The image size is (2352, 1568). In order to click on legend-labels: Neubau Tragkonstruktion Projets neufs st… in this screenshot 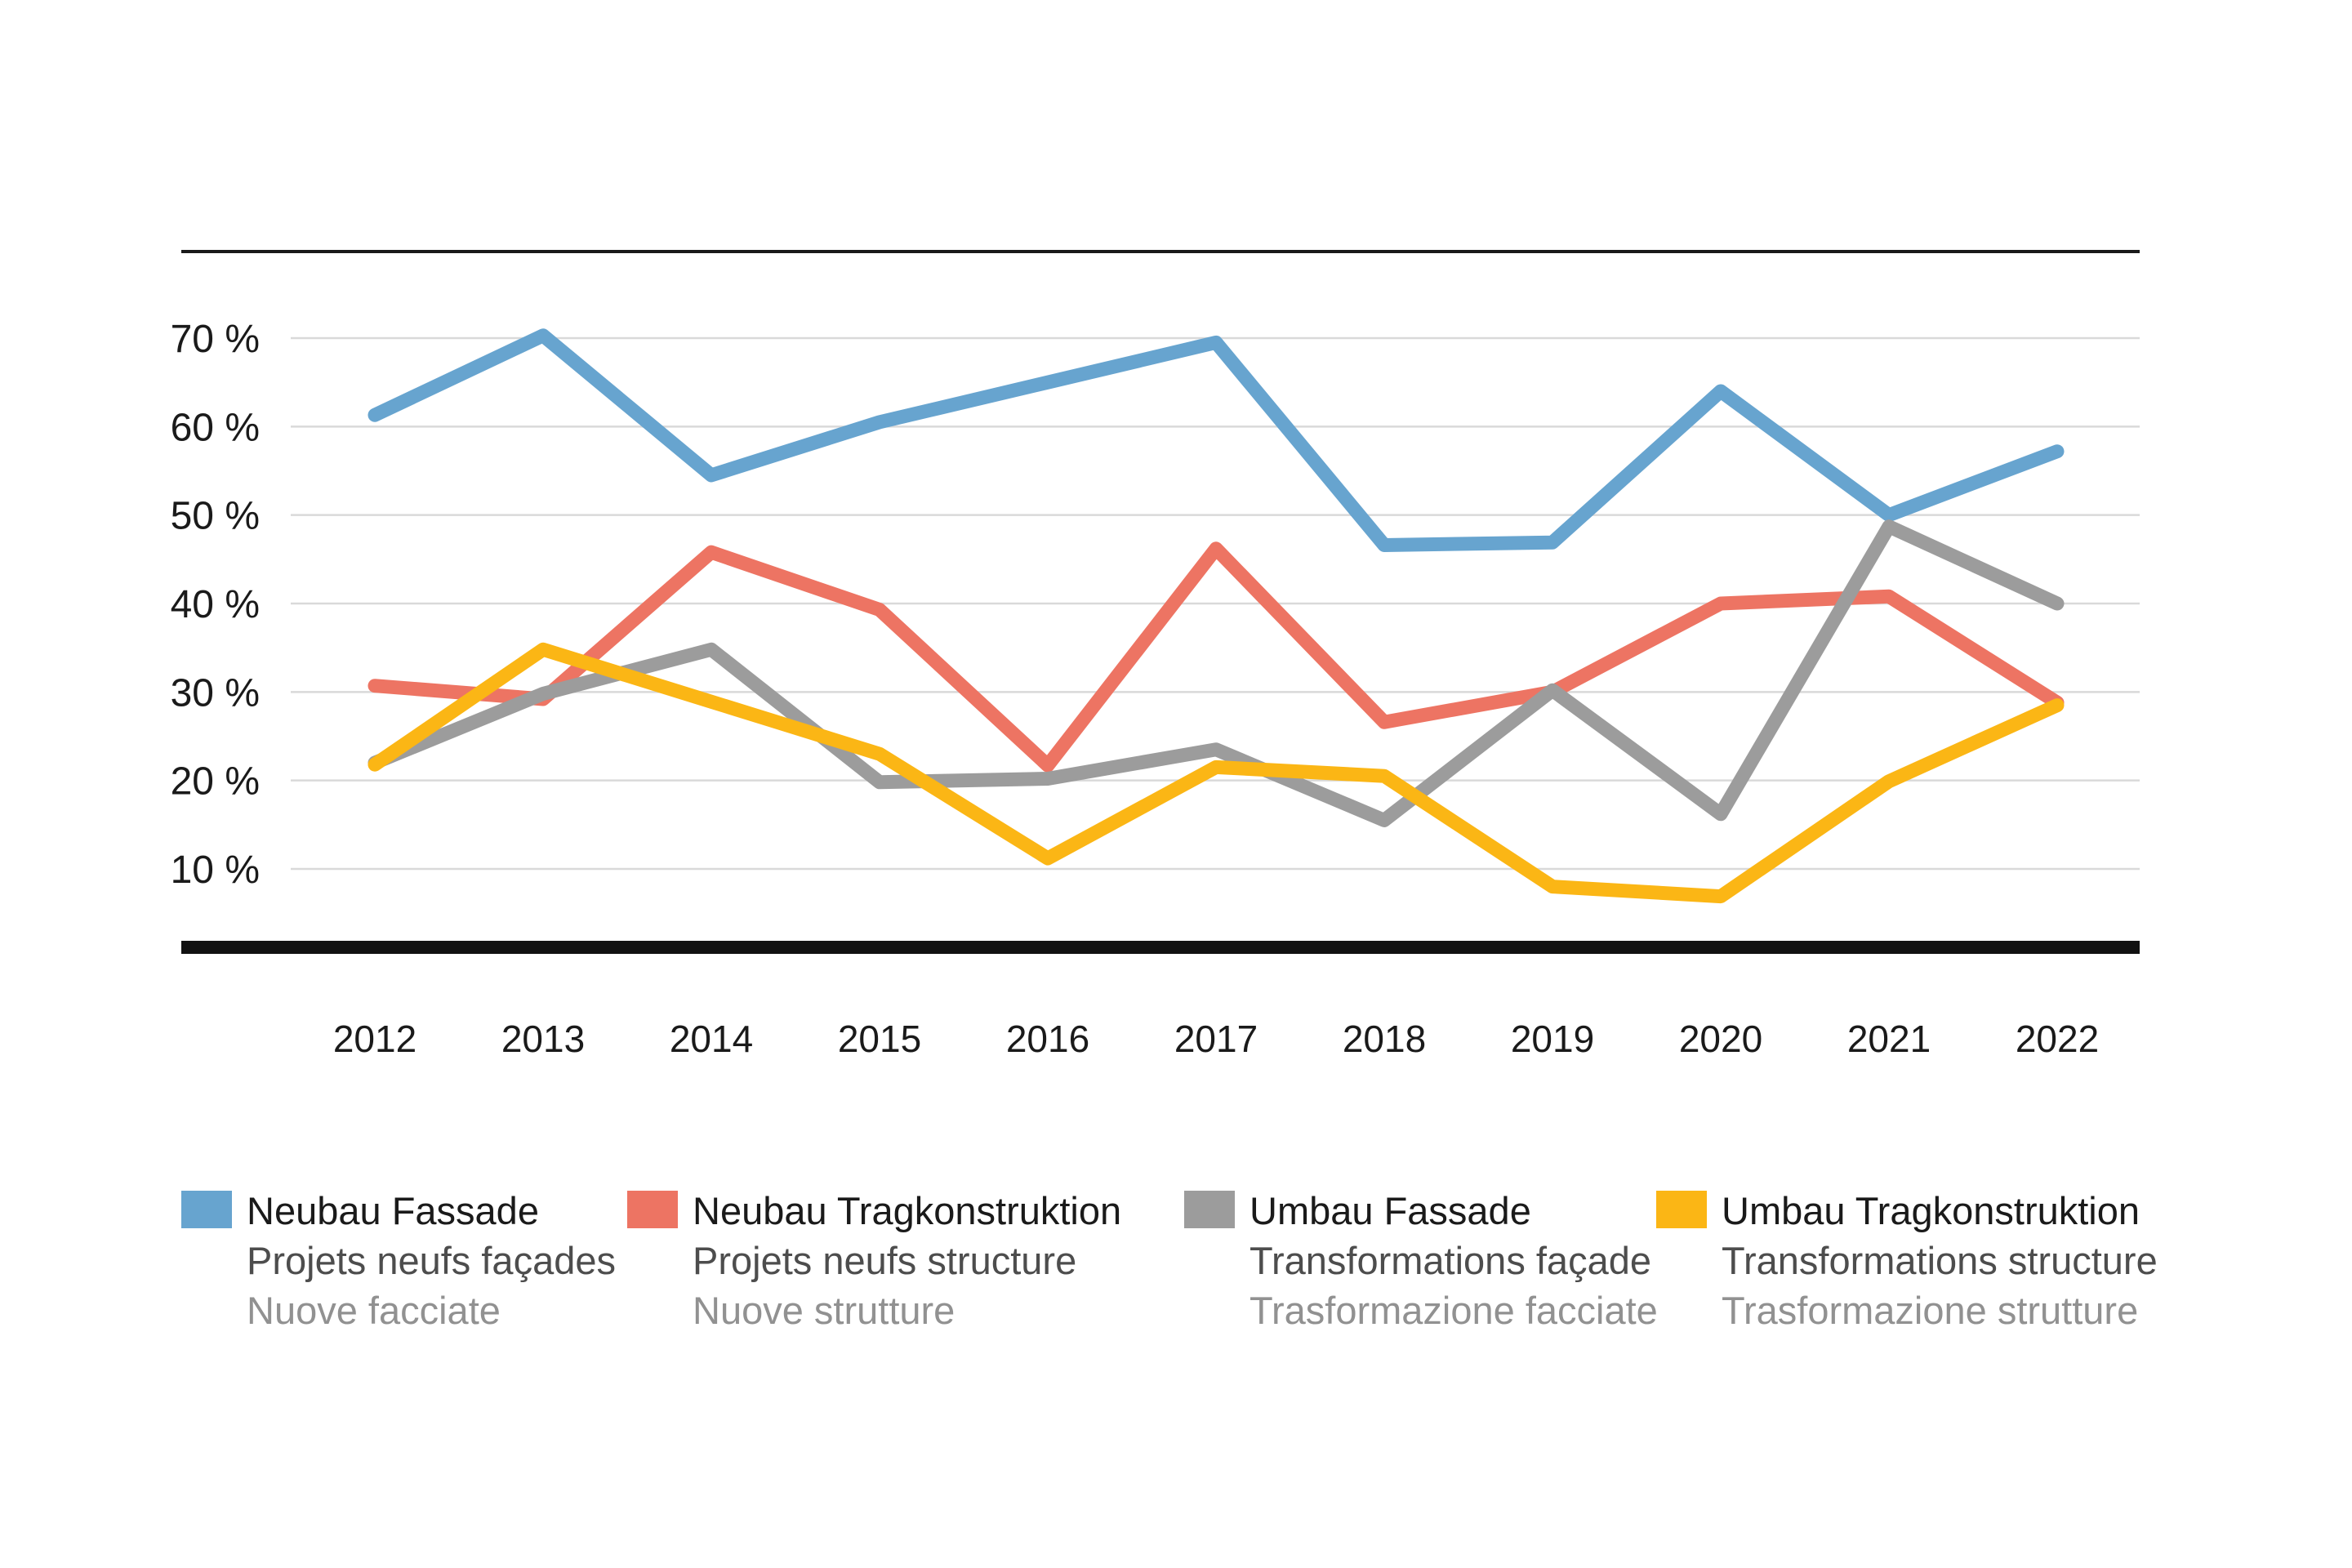, I will do `click(907, 1260)`.